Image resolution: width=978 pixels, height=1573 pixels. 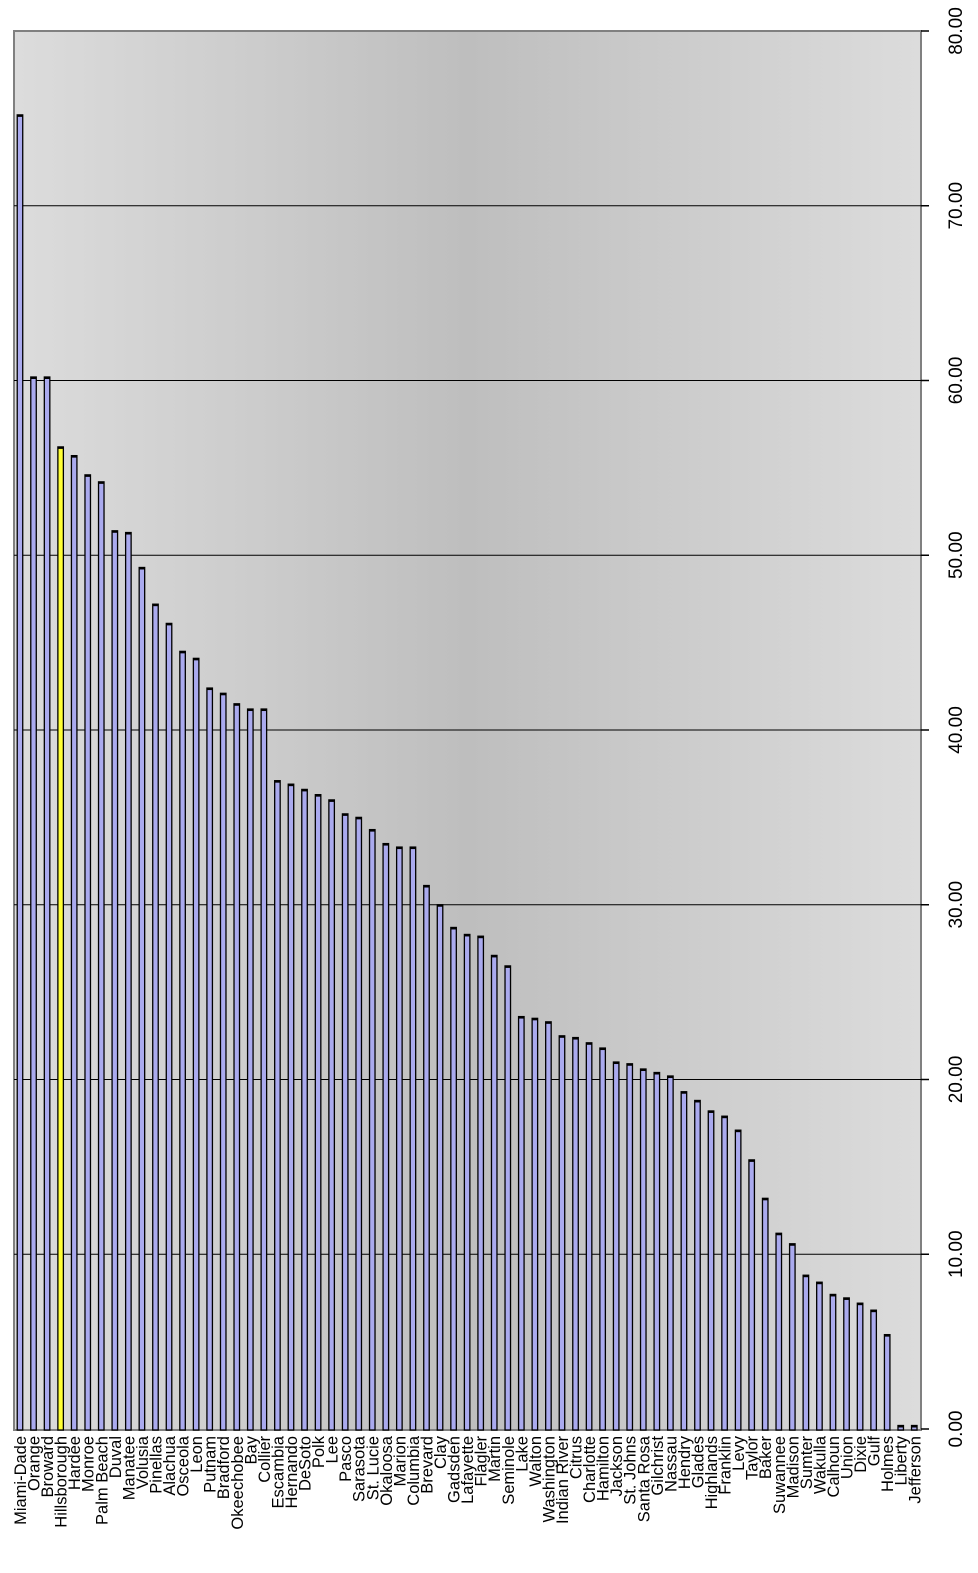 What do you see at coordinates (956, 206) in the screenshot?
I see `y-tick-label: 70.00` at bounding box center [956, 206].